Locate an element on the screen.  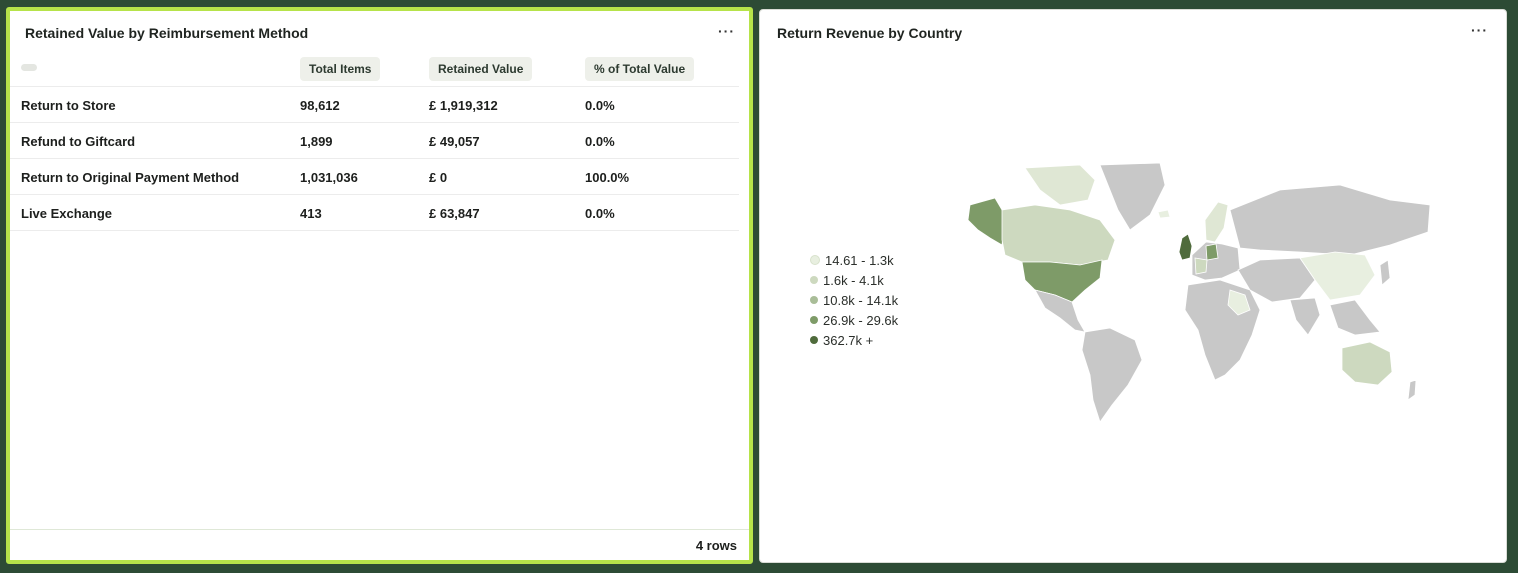
map-region-russia is located at coordinates (1329, 220).